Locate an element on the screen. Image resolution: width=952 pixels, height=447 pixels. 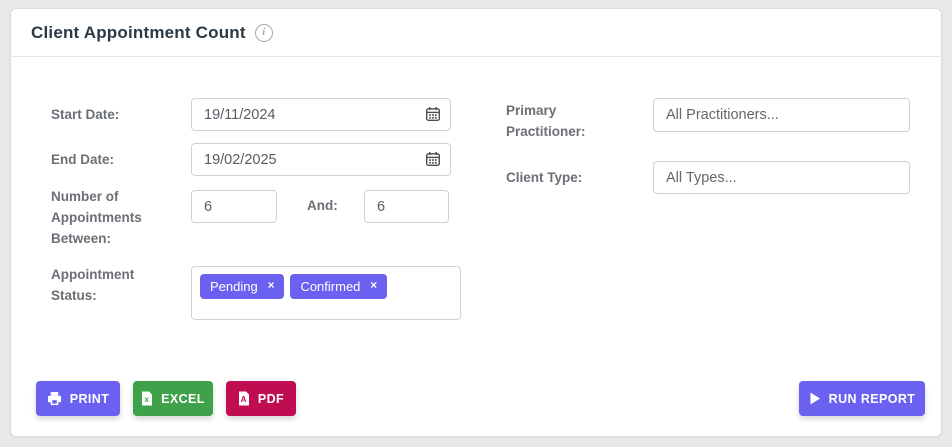
svg-text: x is located at coordinates (147, 399).